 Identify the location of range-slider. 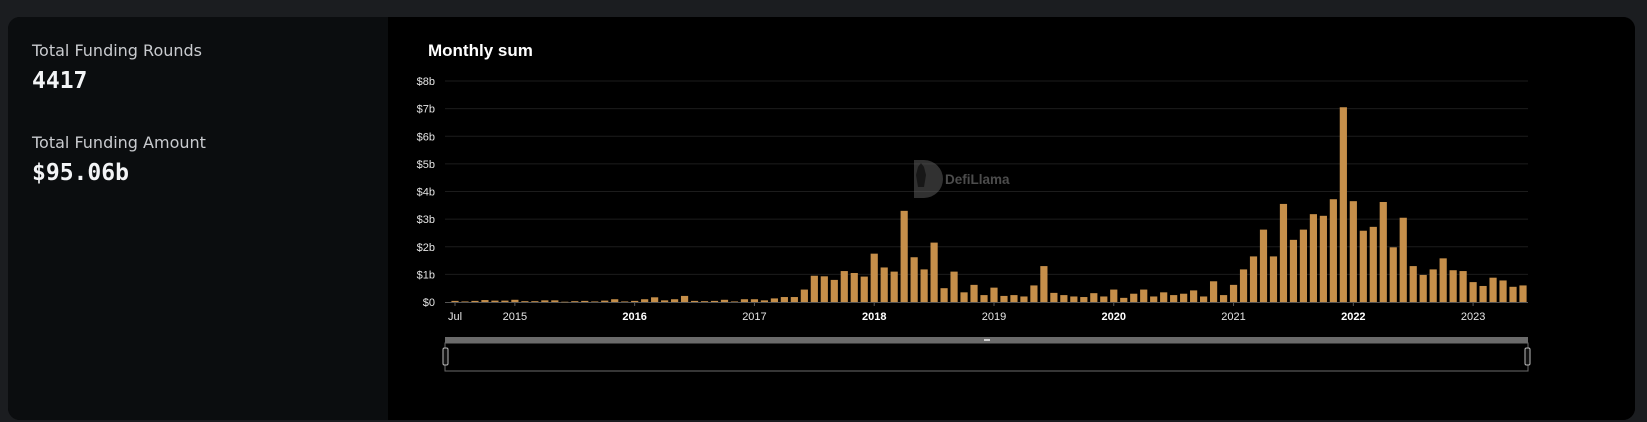
(986, 354).